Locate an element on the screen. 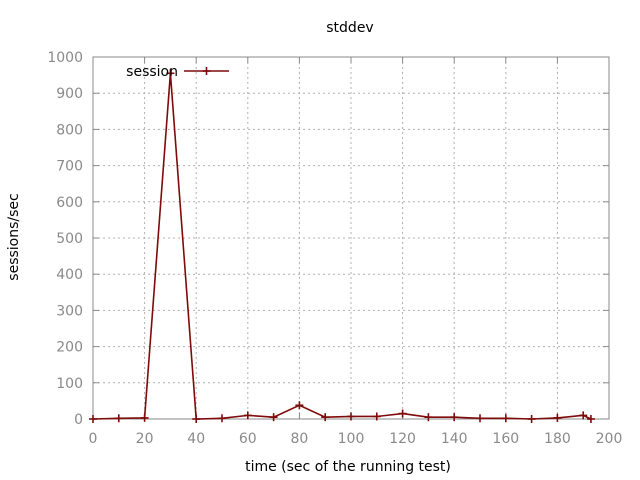  x-tick-label: 60 is located at coordinates (248, 439).